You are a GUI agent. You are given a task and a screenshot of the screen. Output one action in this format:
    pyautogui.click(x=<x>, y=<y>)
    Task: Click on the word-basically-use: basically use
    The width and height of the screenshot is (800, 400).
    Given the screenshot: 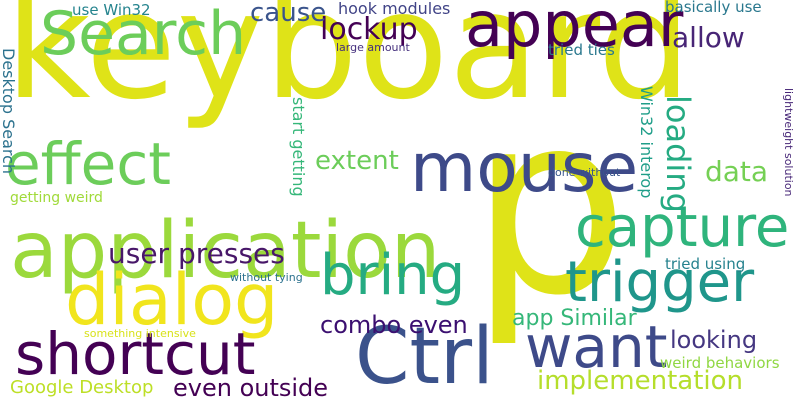 What is the action you would take?
    pyautogui.click(x=713, y=8)
    